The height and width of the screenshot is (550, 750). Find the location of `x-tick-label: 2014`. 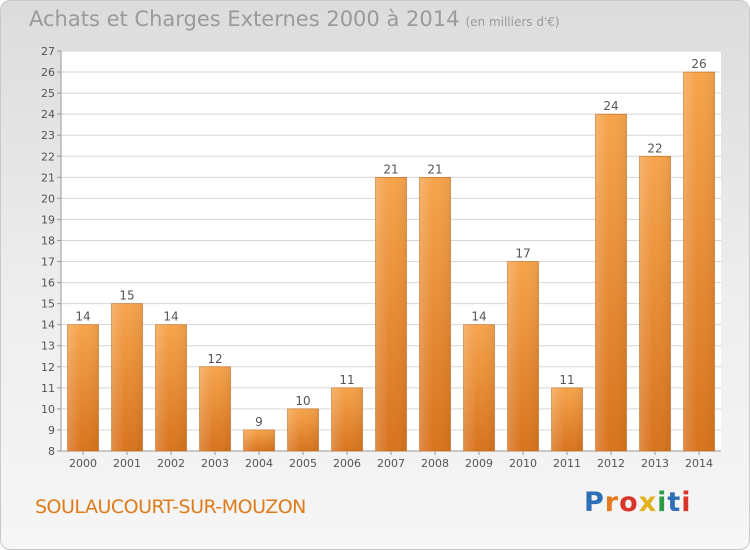

x-tick-label: 2014 is located at coordinates (699, 463).